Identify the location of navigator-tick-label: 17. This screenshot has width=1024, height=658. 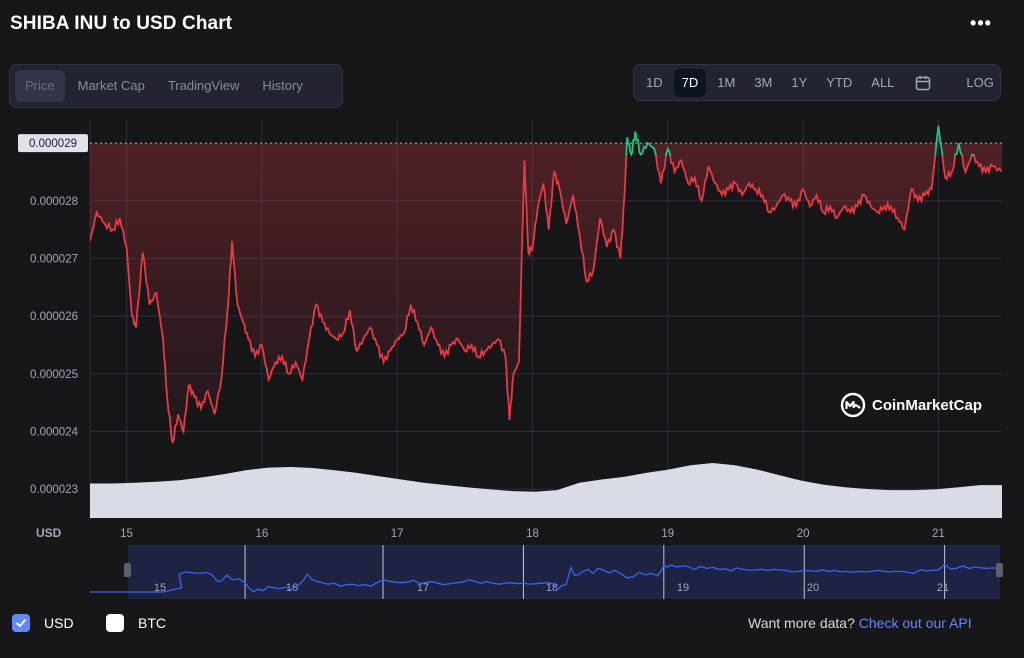
(423, 588).